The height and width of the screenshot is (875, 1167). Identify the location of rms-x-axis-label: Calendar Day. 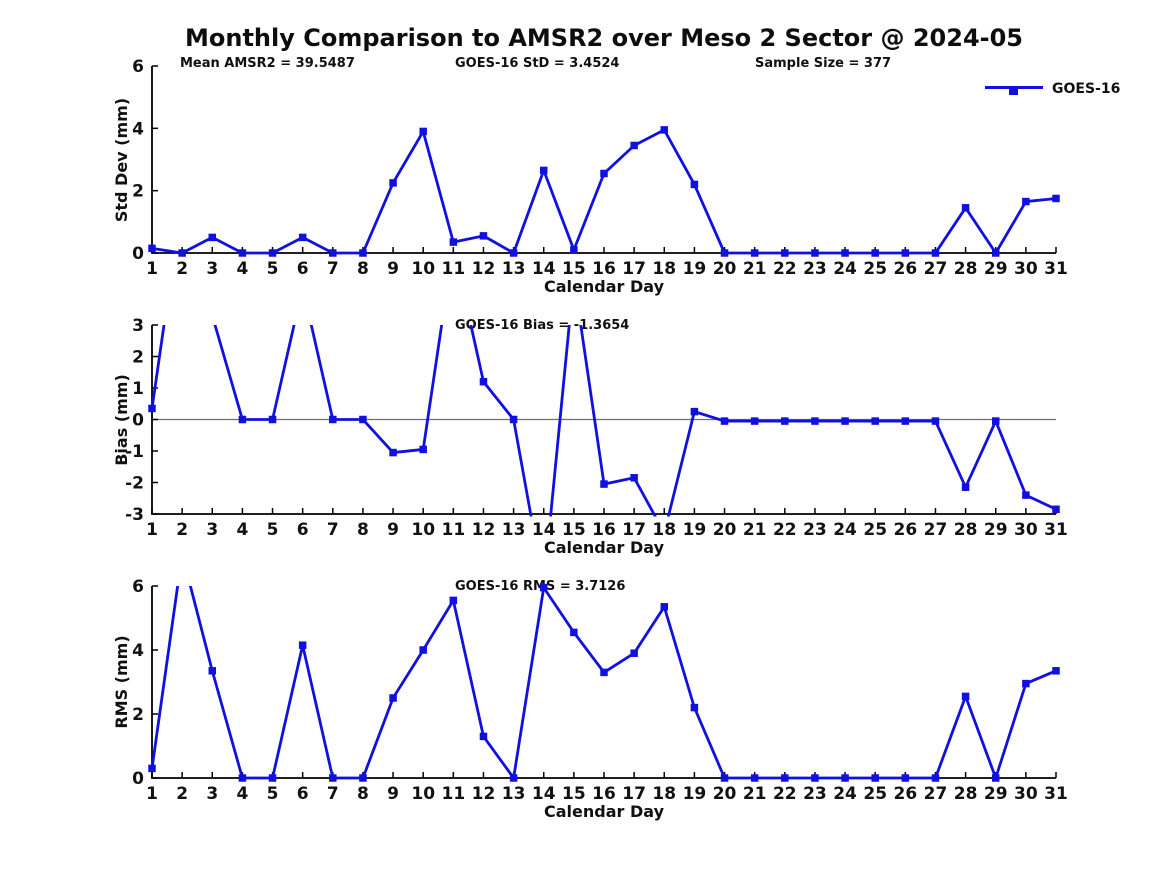
(604, 811).